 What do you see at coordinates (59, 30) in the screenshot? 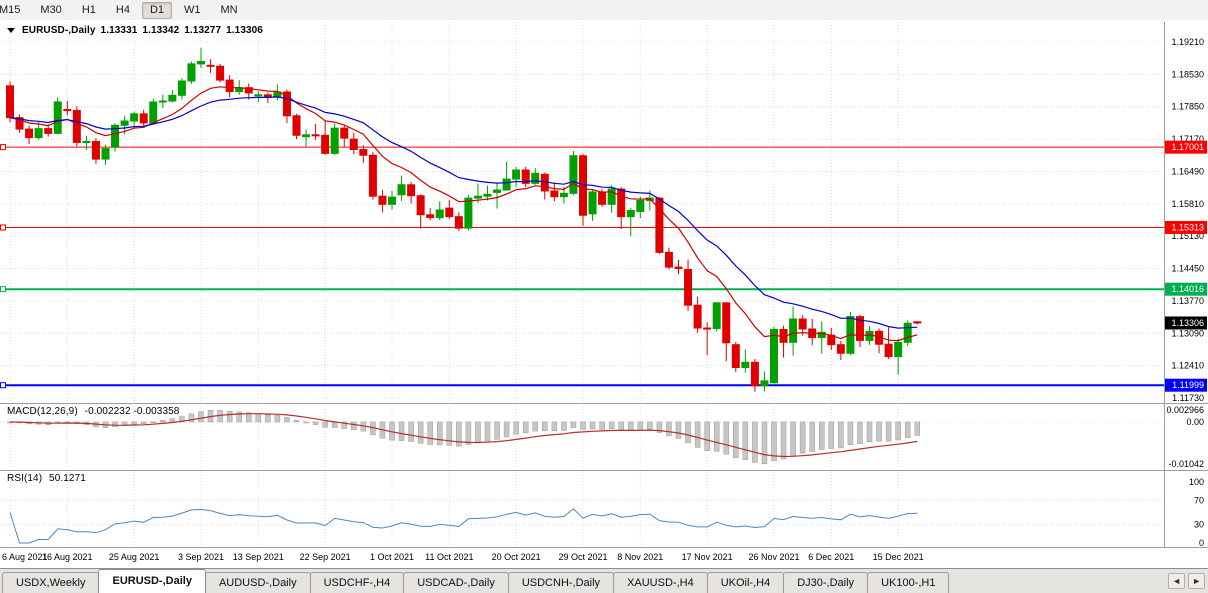
I see `symbol-label: EURUSD-,Daily` at bounding box center [59, 30].